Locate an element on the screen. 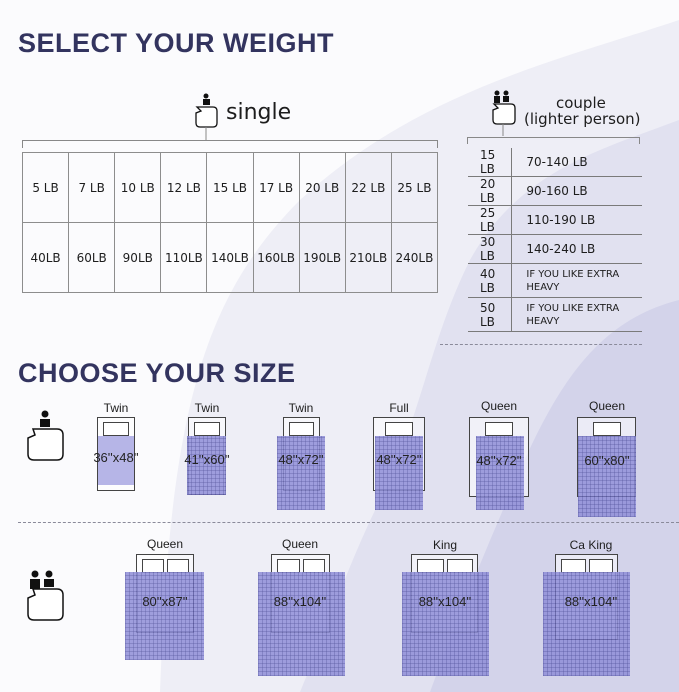 This screenshot has height=692, width=679. weight-cell: 17 LB is located at coordinates (276, 187).